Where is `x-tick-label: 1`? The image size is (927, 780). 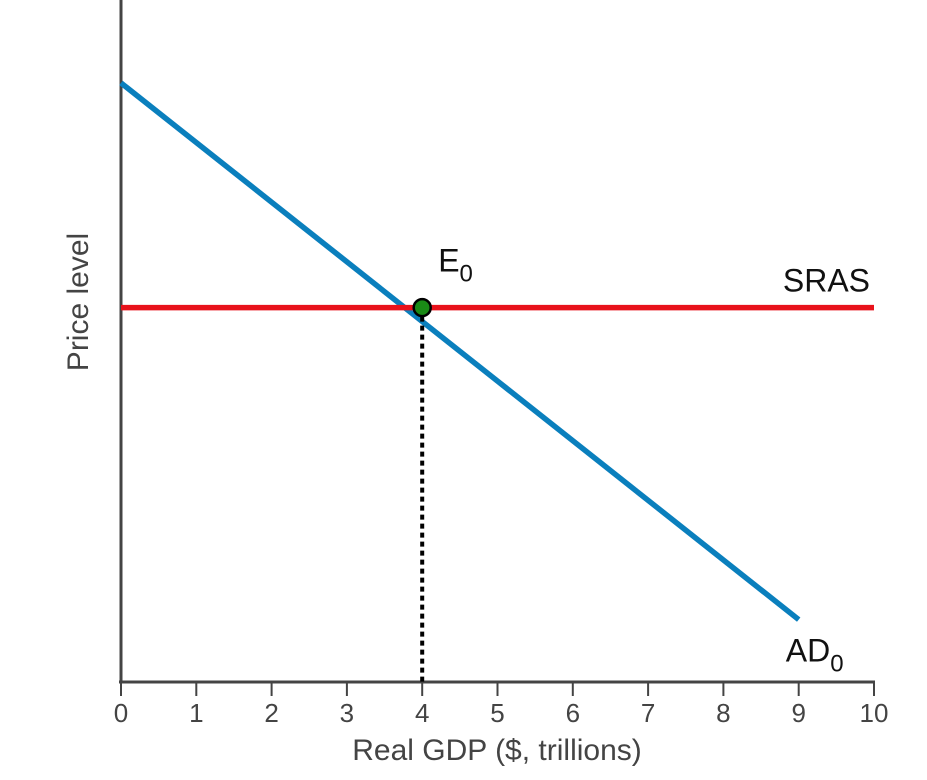 x-tick-label: 1 is located at coordinates (196, 713).